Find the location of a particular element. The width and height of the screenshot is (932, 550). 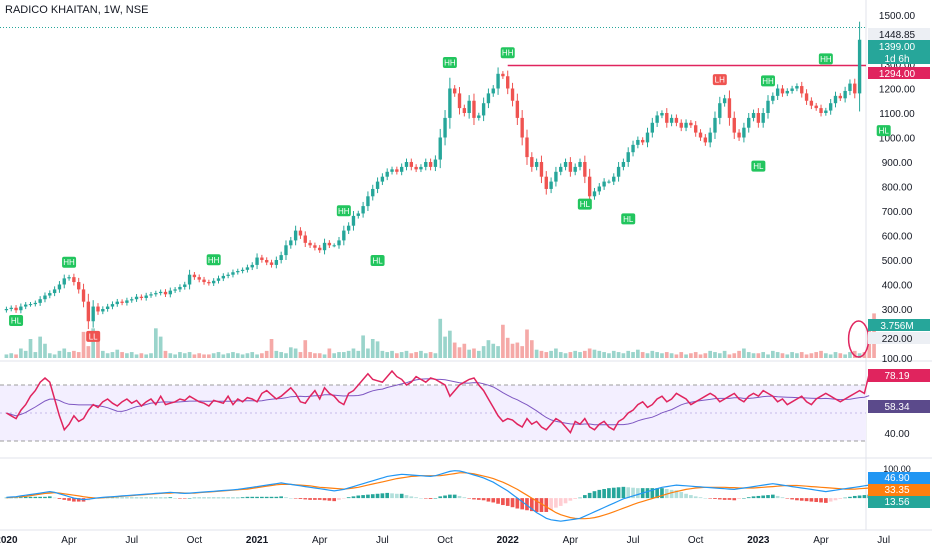

time-axis-label: 2023 is located at coordinates (758, 540).